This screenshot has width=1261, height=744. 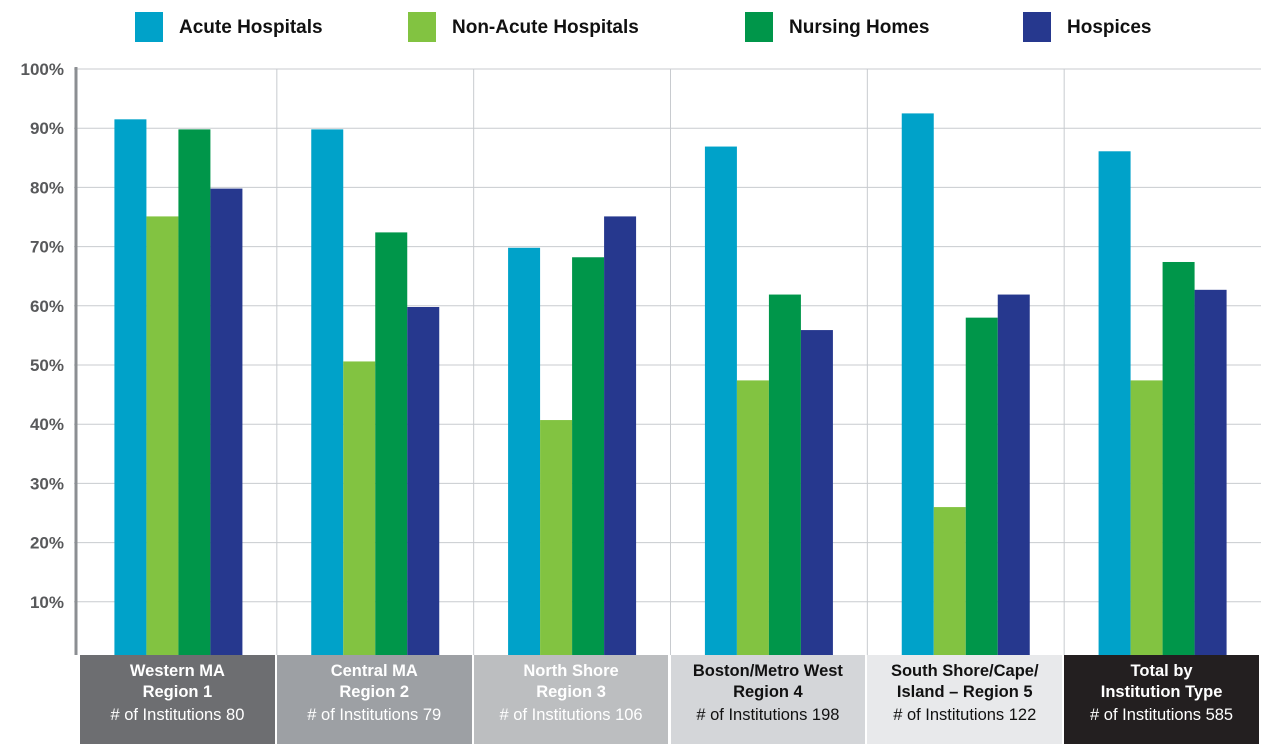 I want to click on category-institution-count: # of Institutions 106, so click(x=571, y=715).